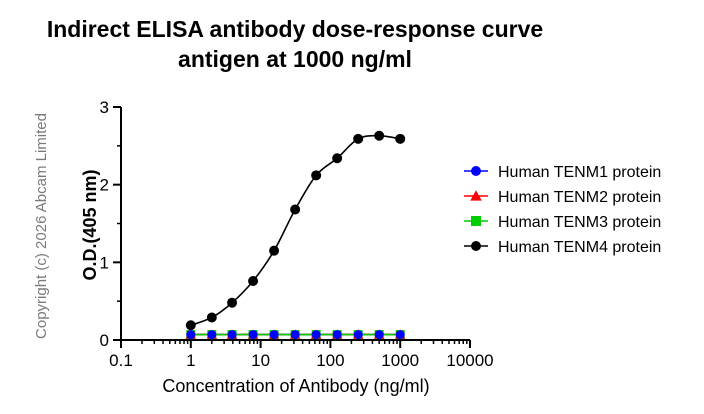 The image size is (704, 414). What do you see at coordinates (295, 59) in the screenshot?
I see `chart-title-line-2: antigen at 1000 ng/ml` at bounding box center [295, 59].